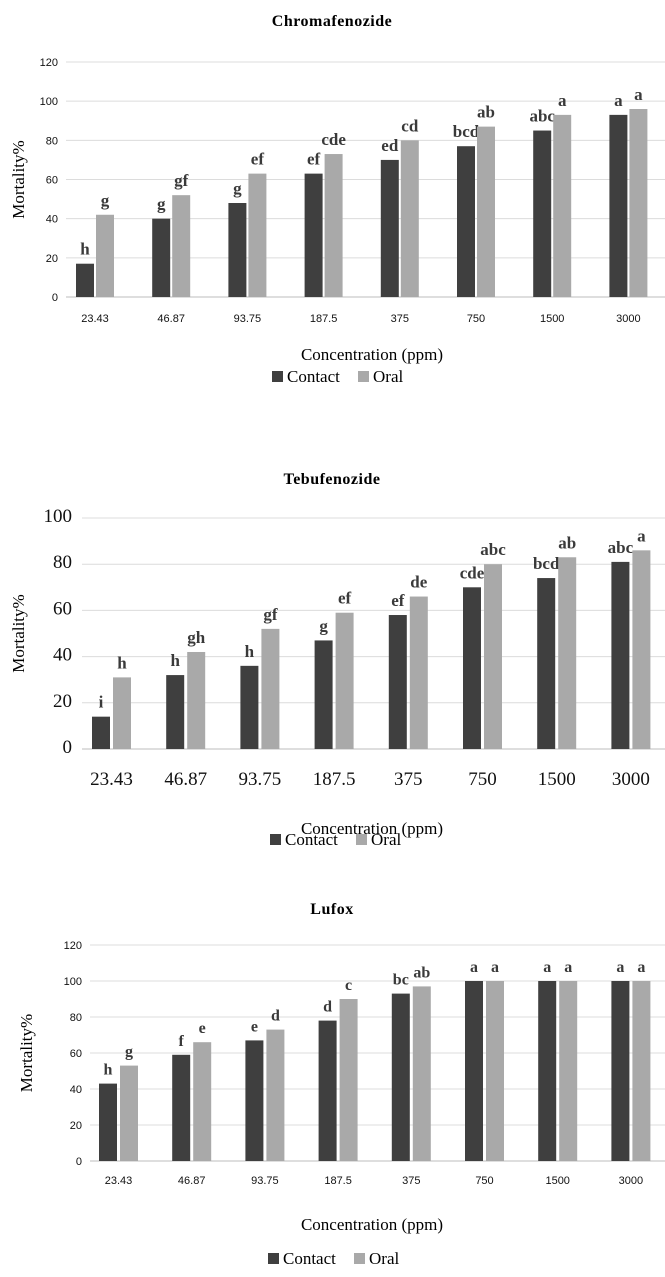  What do you see at coordinates (182, 1041) in the screenshot?
I see `significance-label: f` at bounding box center [182, 1041].